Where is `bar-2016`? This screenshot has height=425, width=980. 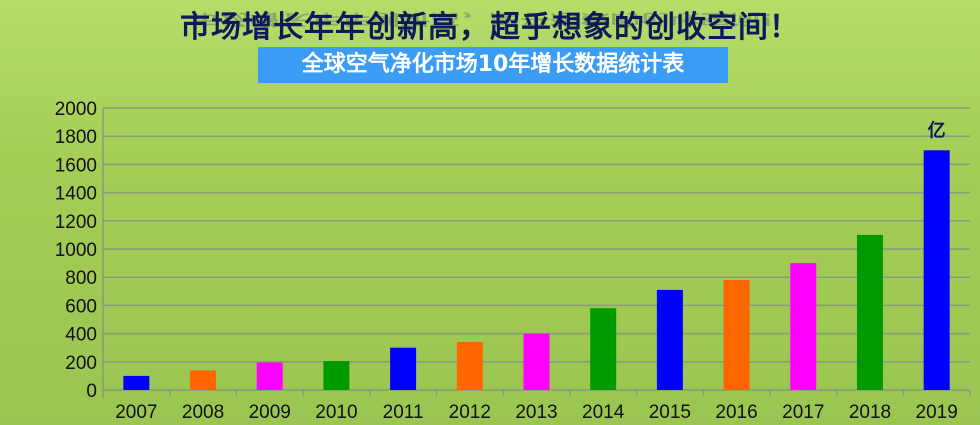 bar-2016 is located at coordinates (736, 335).